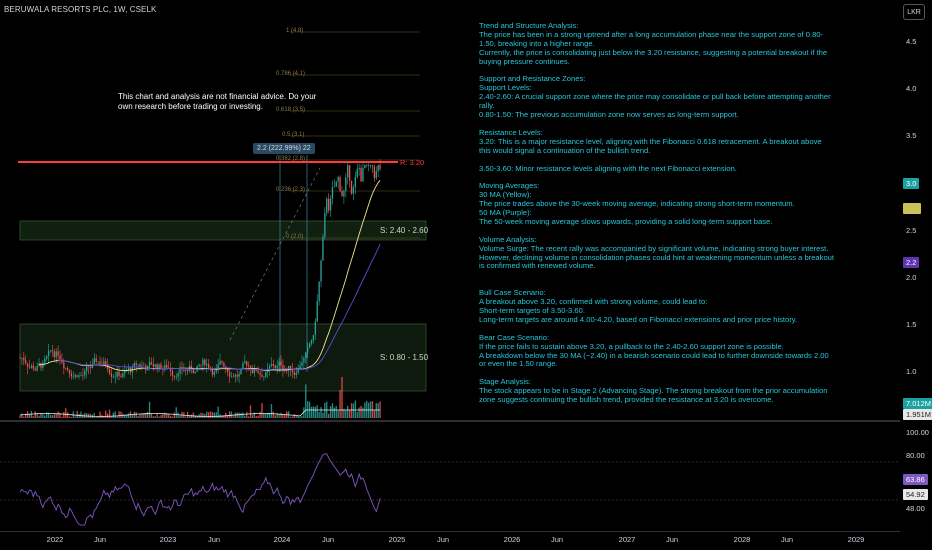 The width and height of the screenshot is (932, 550). Describe the element at coordinates (404, 357) in the screenshot. I see `support-lower-label: S: 0.80 - 1.50` at that location.